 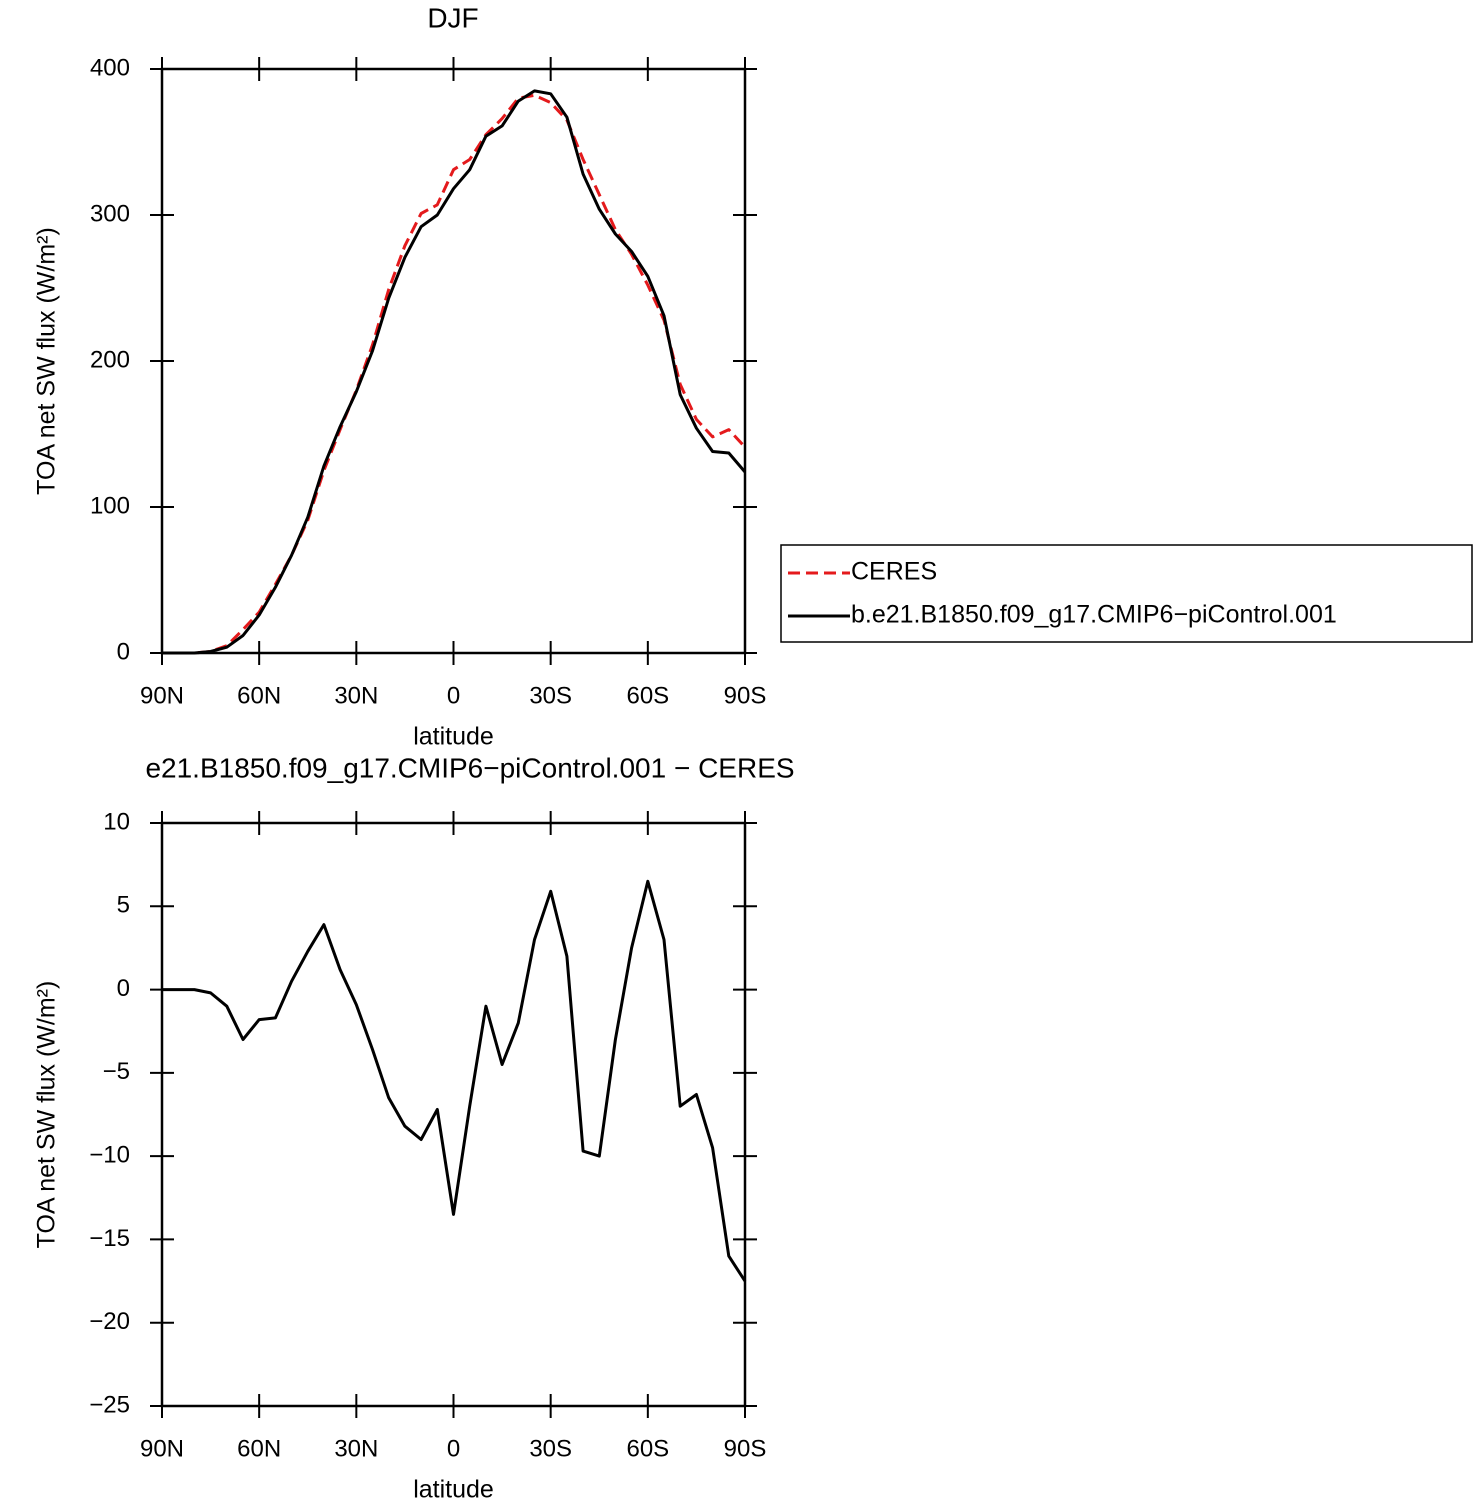 I want to click on y-tick-label: −15, so click(x=109, y=1238).